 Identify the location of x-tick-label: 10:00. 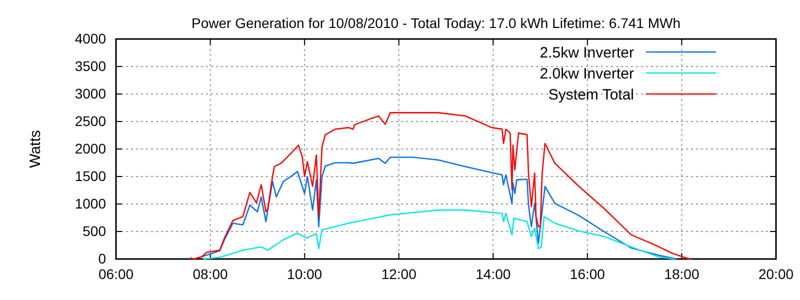
(304, 274).